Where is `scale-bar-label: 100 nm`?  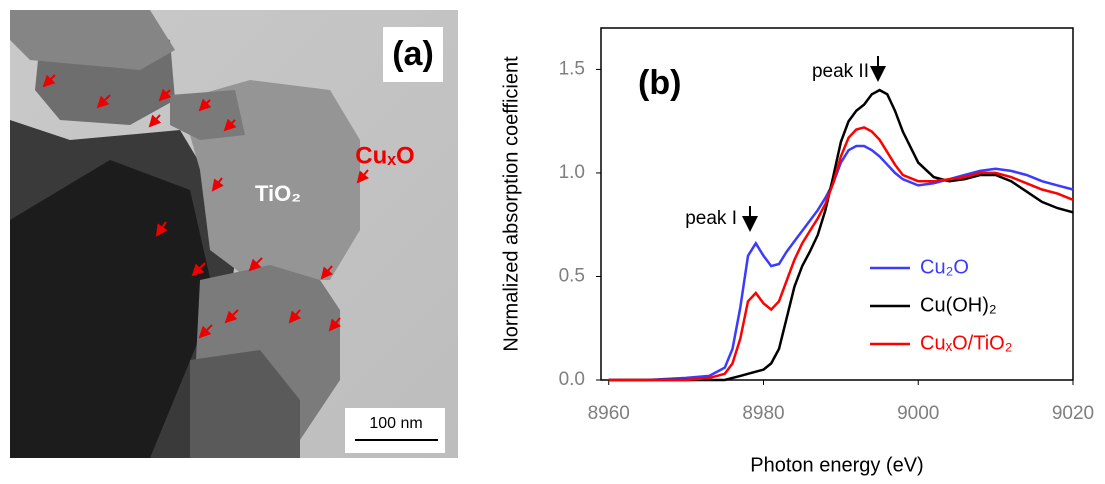
scale-bar-label: 100 nm is located at coordinates (395, 423).